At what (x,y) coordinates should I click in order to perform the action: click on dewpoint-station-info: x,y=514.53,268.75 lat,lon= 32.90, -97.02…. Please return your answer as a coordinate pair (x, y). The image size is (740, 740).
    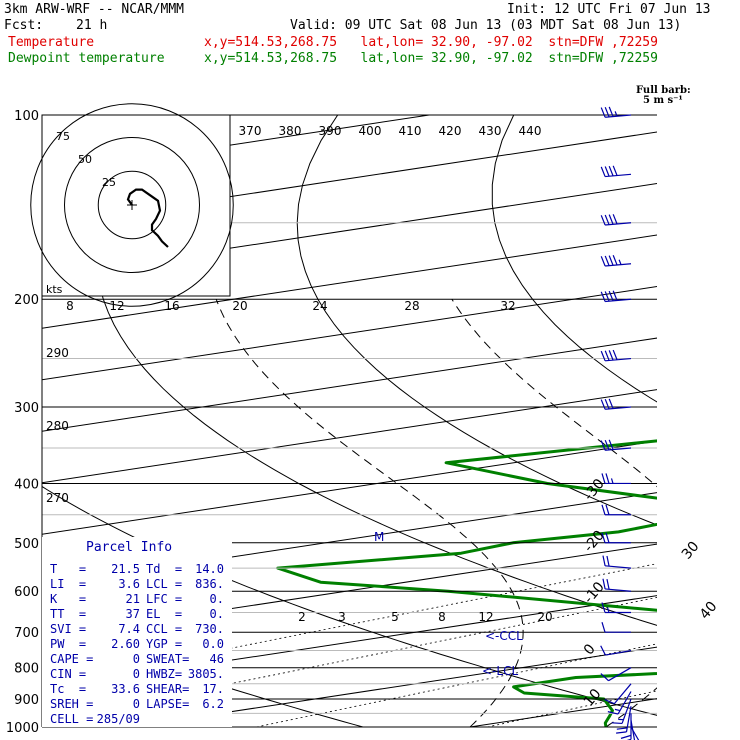
    Looking at the image, I should click on (431, 58).